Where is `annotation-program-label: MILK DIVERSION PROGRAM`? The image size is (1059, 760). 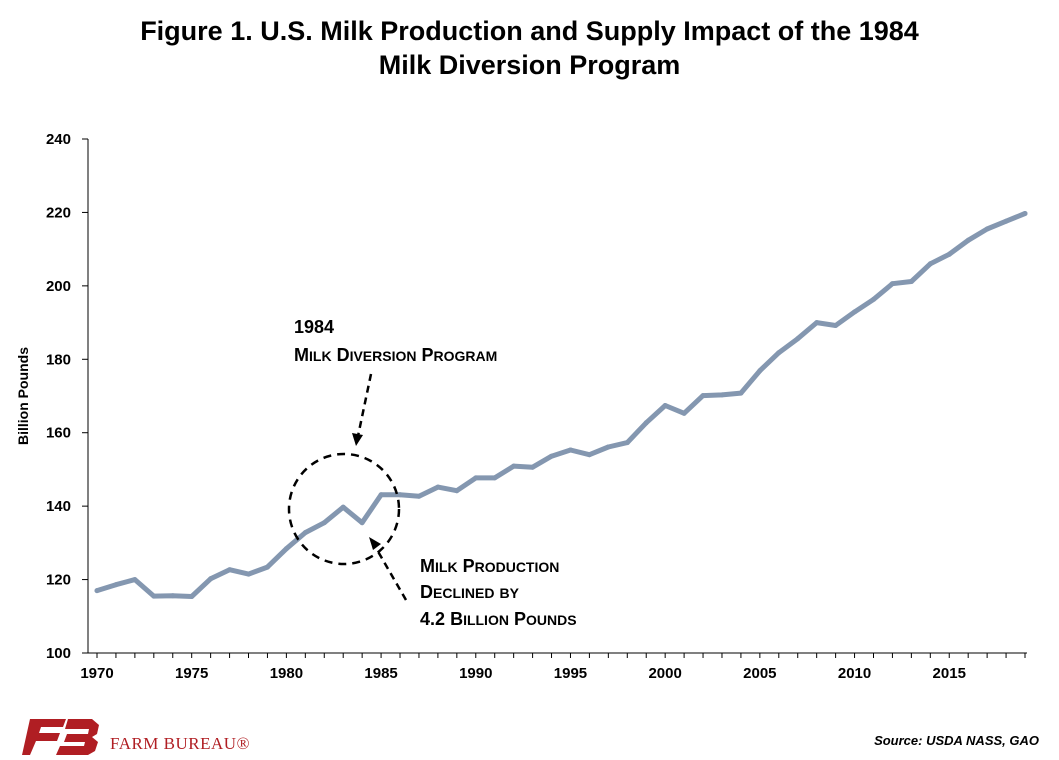
annotation-program-label: MILK DIVERSION PROGRAM is located at coordinates (395, 355).